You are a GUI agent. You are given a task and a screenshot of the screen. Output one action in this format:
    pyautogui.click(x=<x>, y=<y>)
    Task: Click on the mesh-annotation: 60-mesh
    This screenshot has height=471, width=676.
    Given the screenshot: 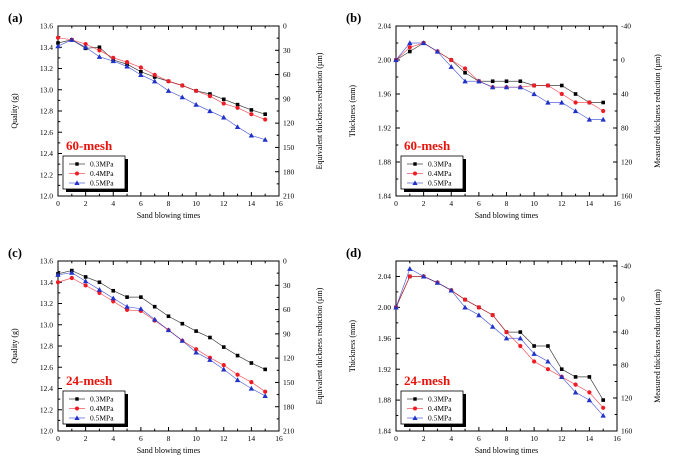 What is the action you would take?
    pyautogui.click(x=89, y=145)
    